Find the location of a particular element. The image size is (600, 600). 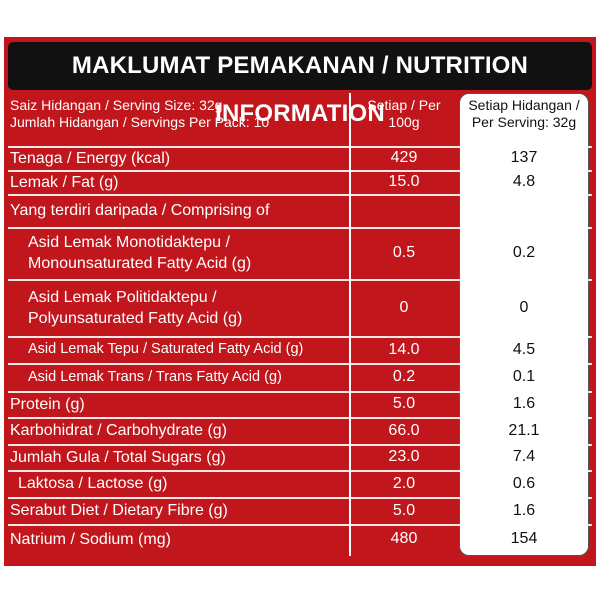

table-row: Laktosa / Lactose (g) 2.0 0.6 is located at coordinates (300, 483).